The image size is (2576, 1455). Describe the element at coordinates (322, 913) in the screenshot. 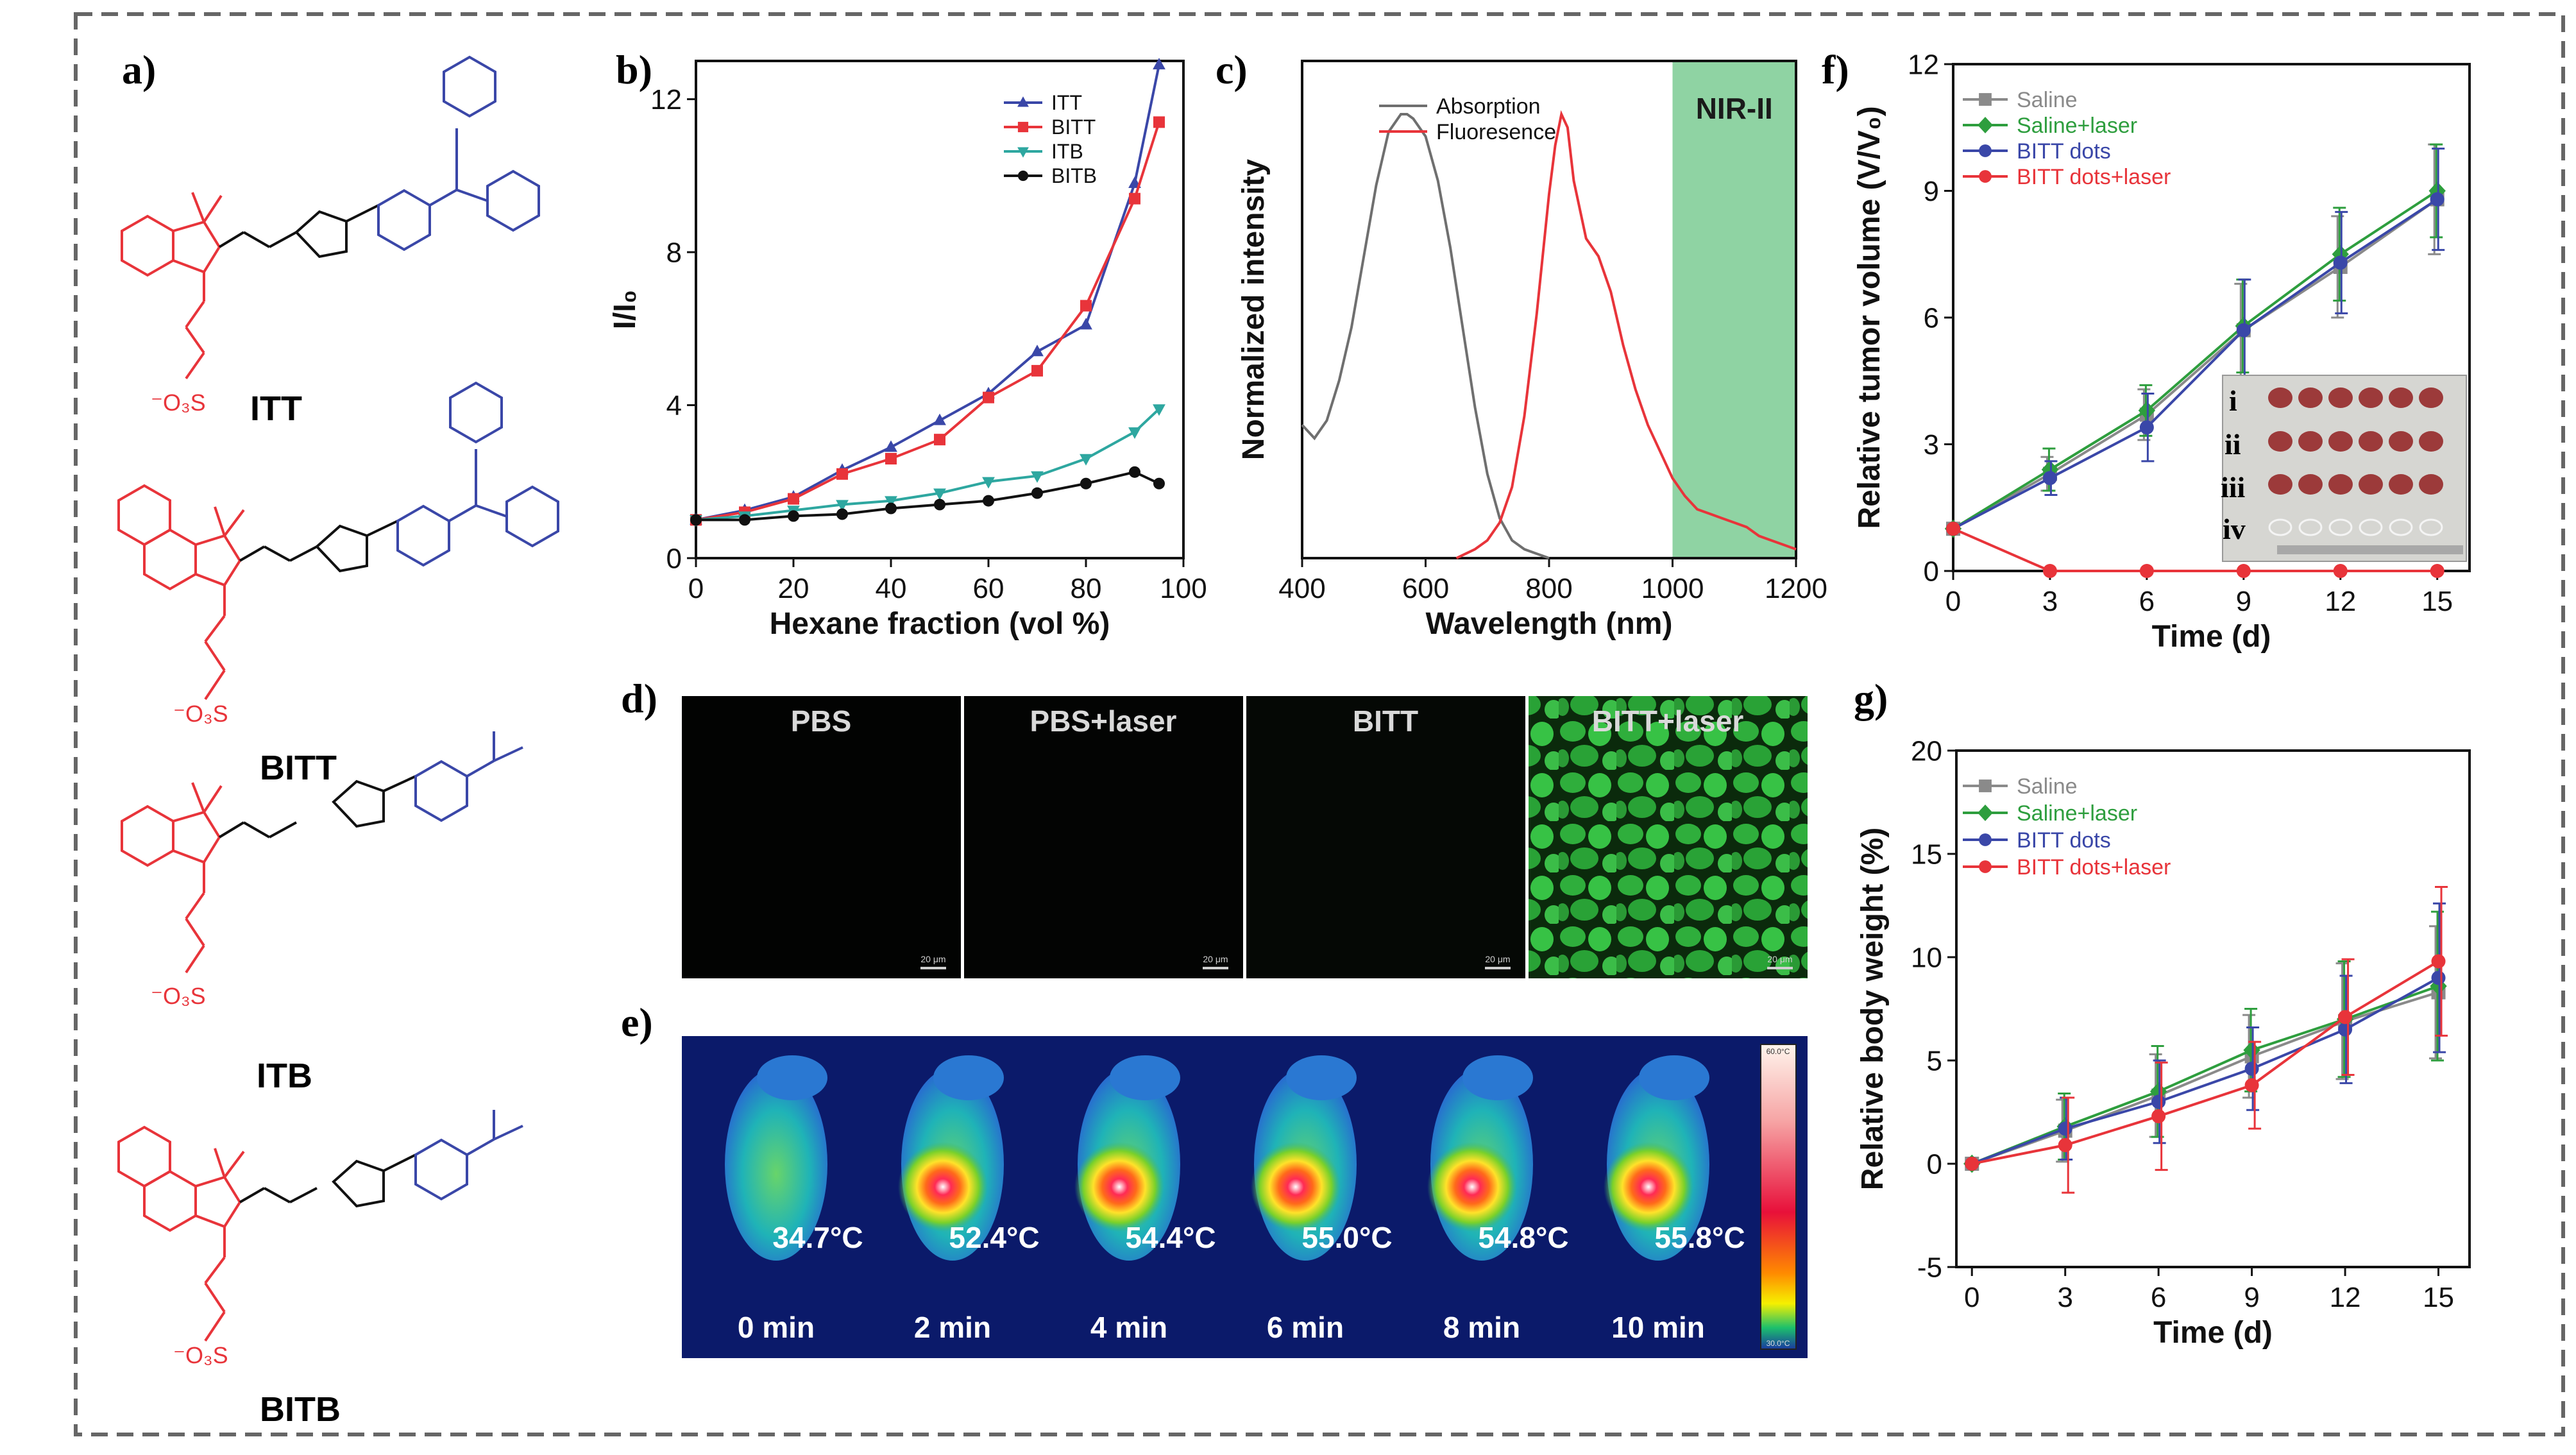

I see `molecule-itb: ⁻O₃S ITB` at that location.